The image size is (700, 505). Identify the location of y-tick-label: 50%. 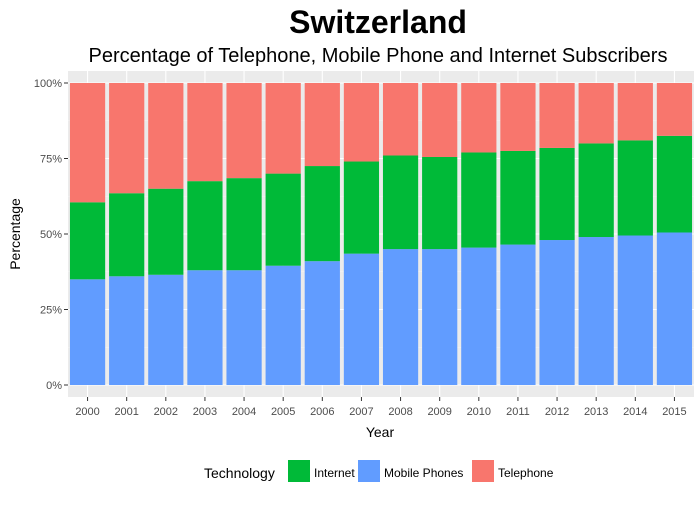
(51, 235).